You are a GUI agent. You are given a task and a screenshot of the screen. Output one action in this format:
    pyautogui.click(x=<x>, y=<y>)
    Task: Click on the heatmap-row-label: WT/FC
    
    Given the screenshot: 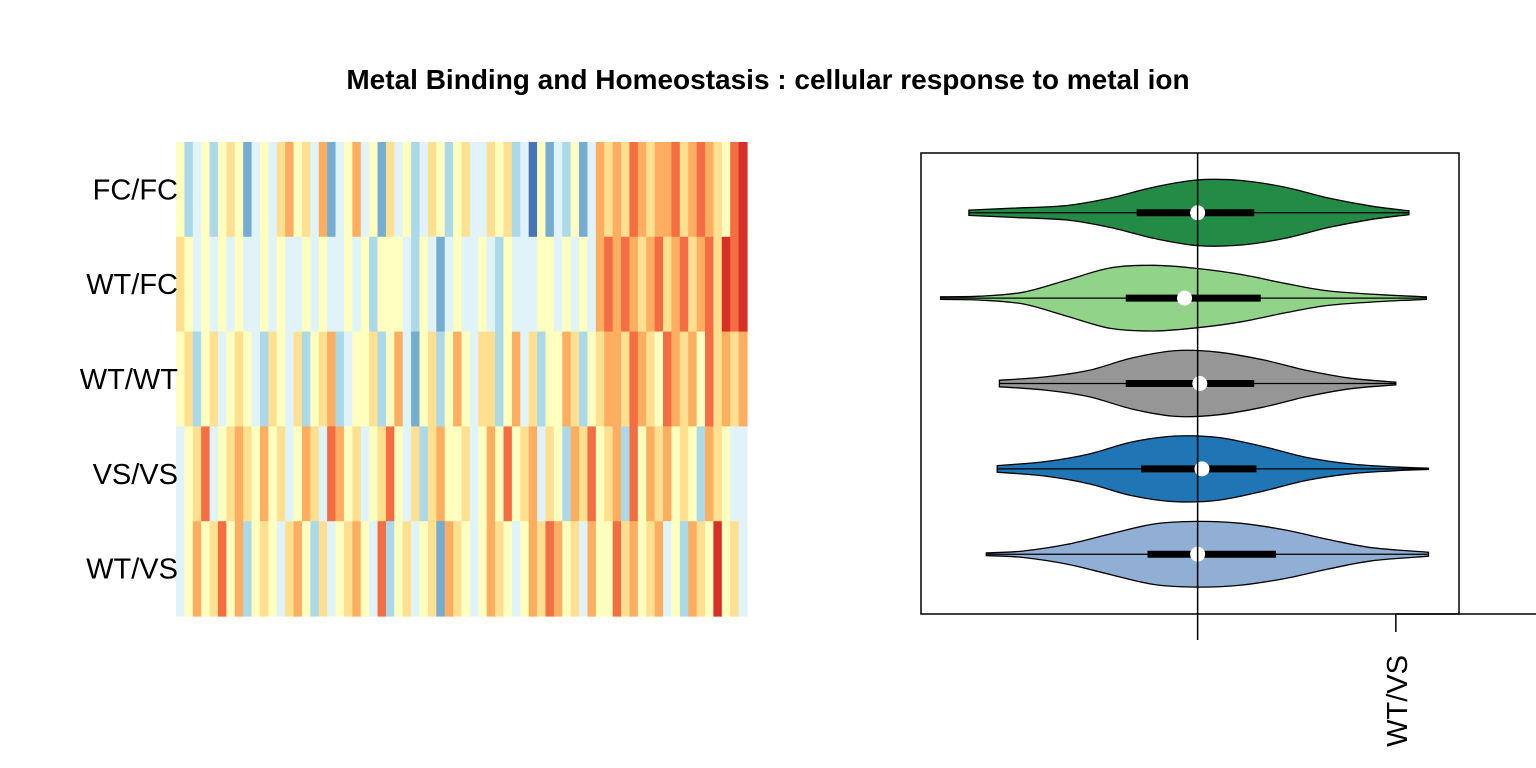 What is the action you would take?
    pyautogui.click(x=132, y=285)
    